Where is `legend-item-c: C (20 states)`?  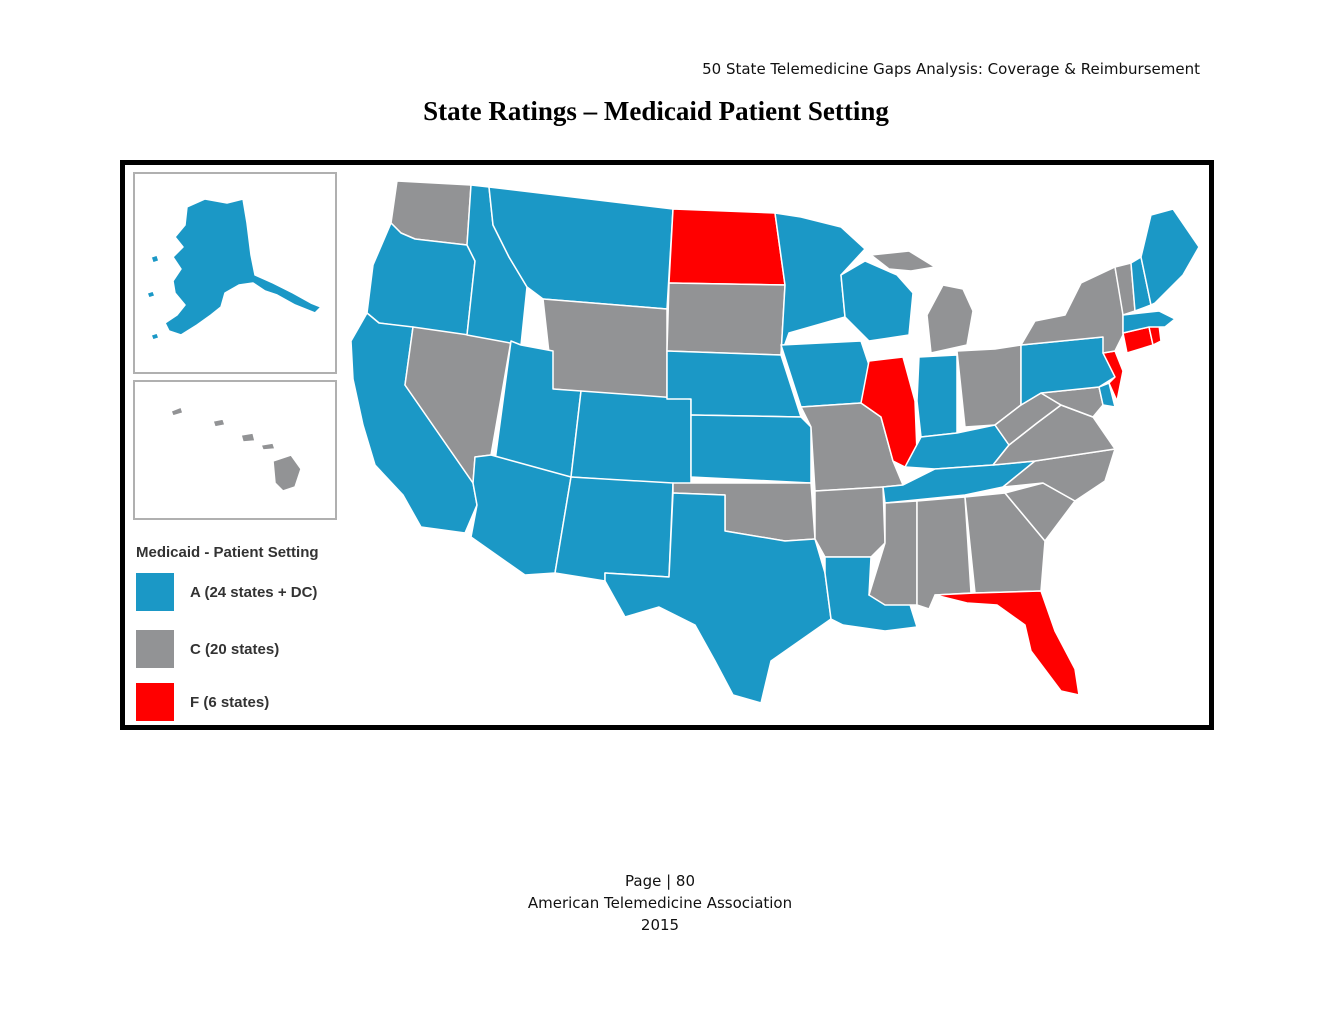
legend-item-c: C (20 states) is located at coordinates (207, 649).